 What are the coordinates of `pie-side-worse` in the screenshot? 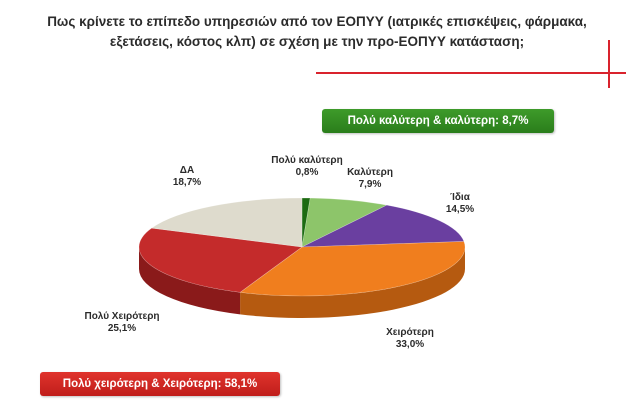 It's located at (352, 283).